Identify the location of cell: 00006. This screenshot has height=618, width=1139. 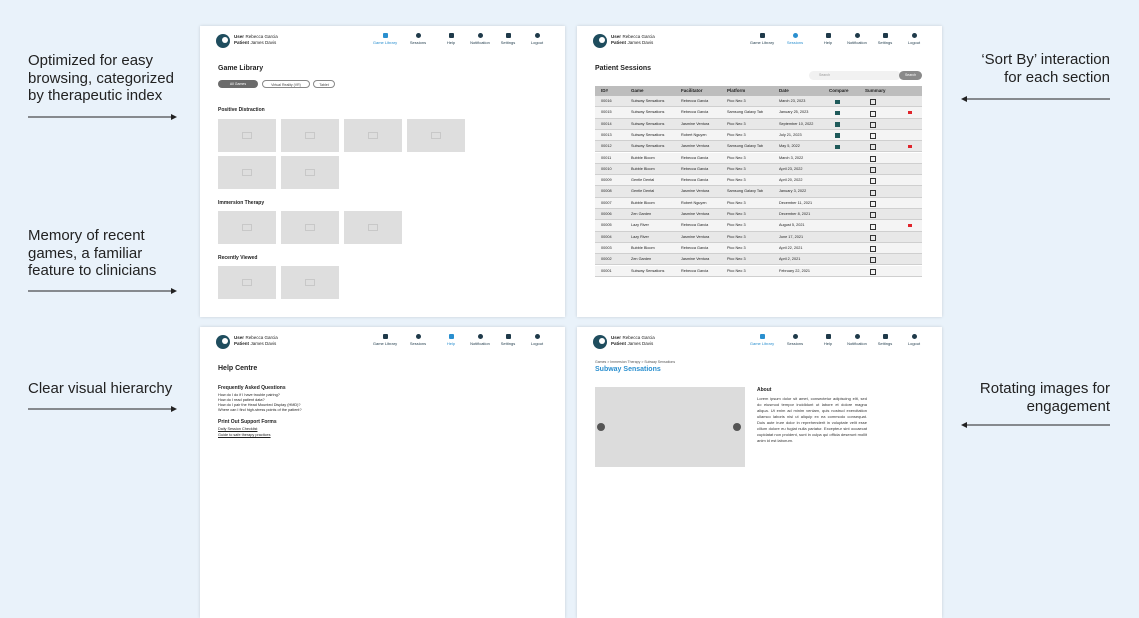
(606, 214).